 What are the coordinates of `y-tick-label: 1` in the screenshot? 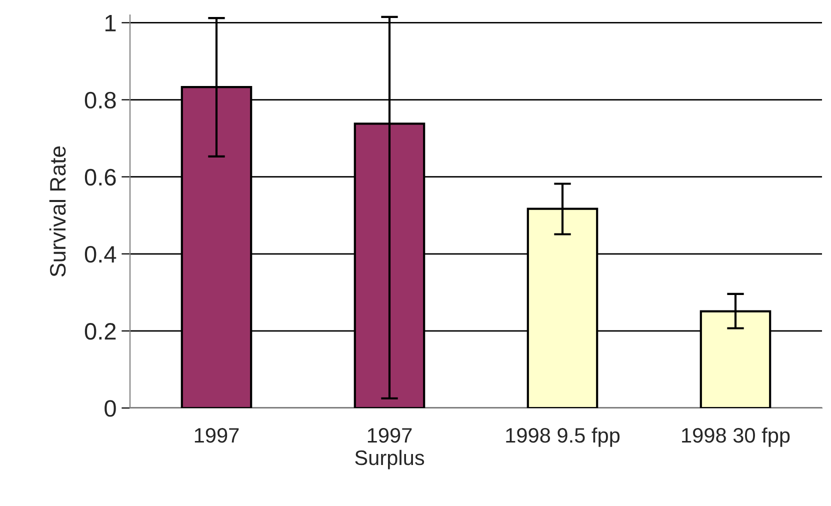 It's located at (110, 23).